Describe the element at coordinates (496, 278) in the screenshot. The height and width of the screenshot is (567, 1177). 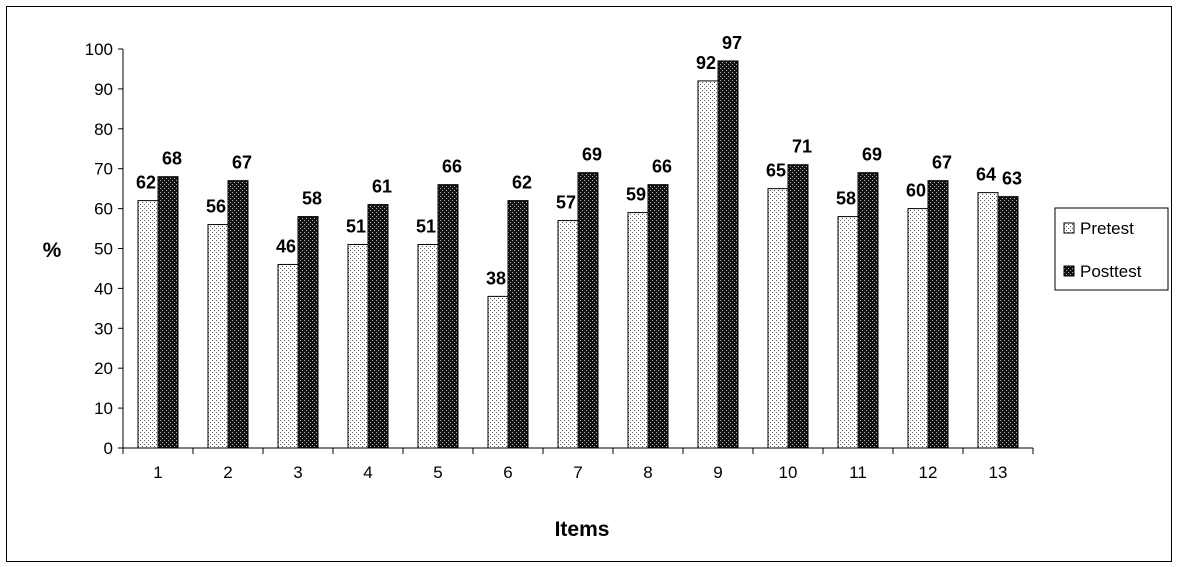
I see `data-label-pretest: 38` at that location.